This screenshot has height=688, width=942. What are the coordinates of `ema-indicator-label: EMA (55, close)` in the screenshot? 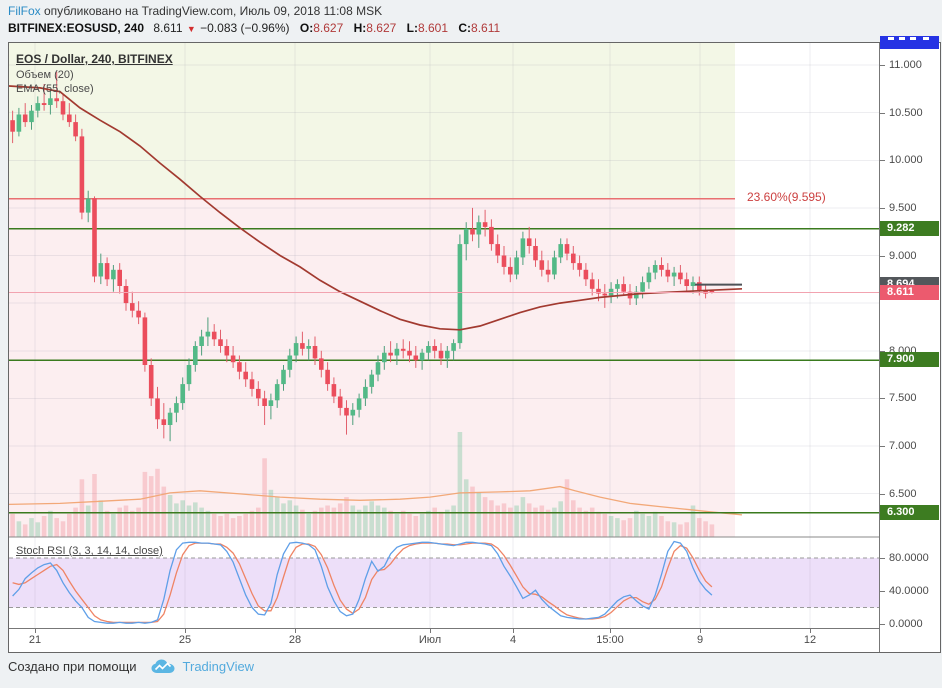 It's located at (55, 89).